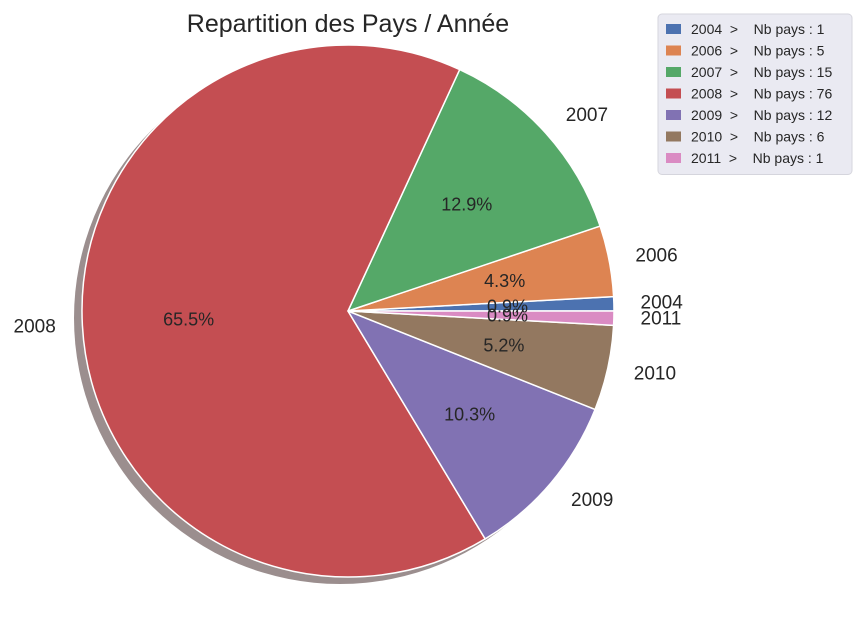  I want to click on legend-frame, so click(755, 94).